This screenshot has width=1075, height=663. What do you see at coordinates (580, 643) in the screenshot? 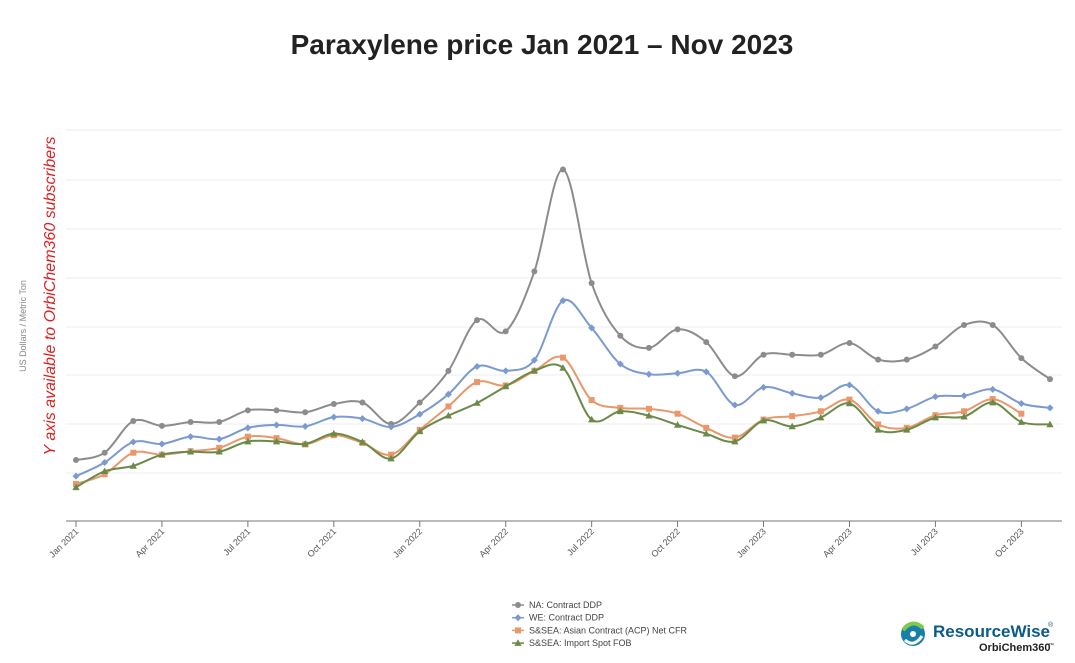
I see `legend-label: S&SEA: Import Spot FOB` at bounding box center [580, 643].